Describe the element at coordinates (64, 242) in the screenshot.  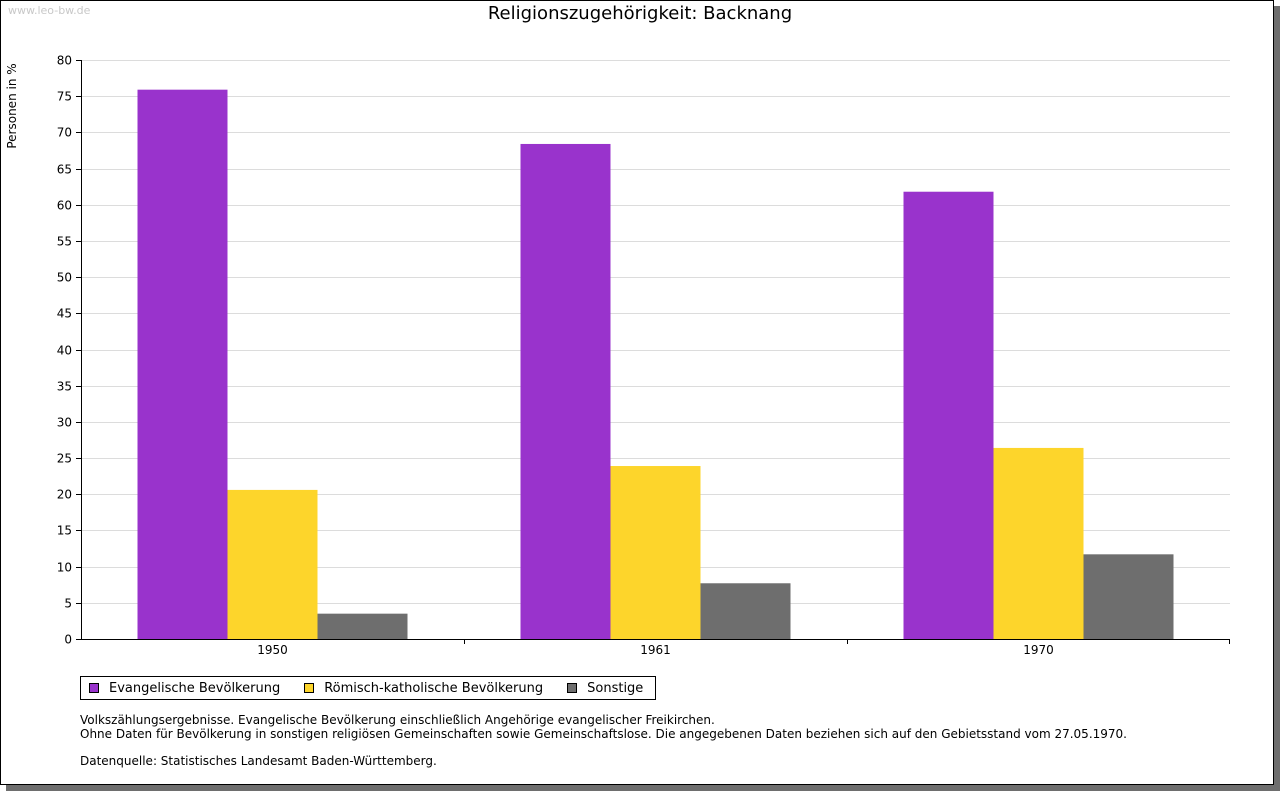
I see `y-tick-label: 55` at that location.